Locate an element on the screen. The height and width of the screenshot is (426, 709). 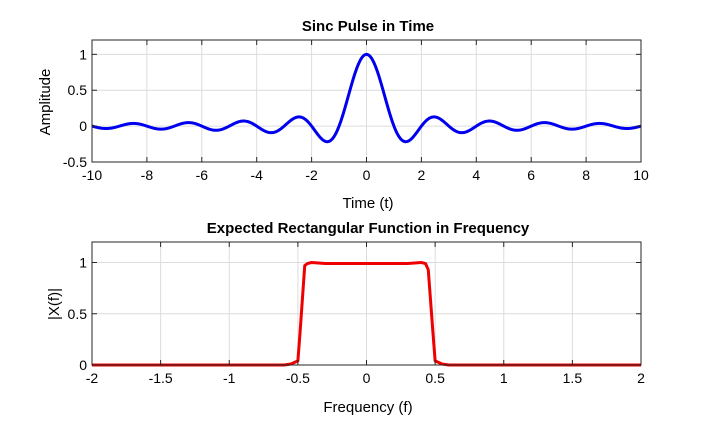
x-axis-label: Frequency (f) is located at coordinates (367, 407).